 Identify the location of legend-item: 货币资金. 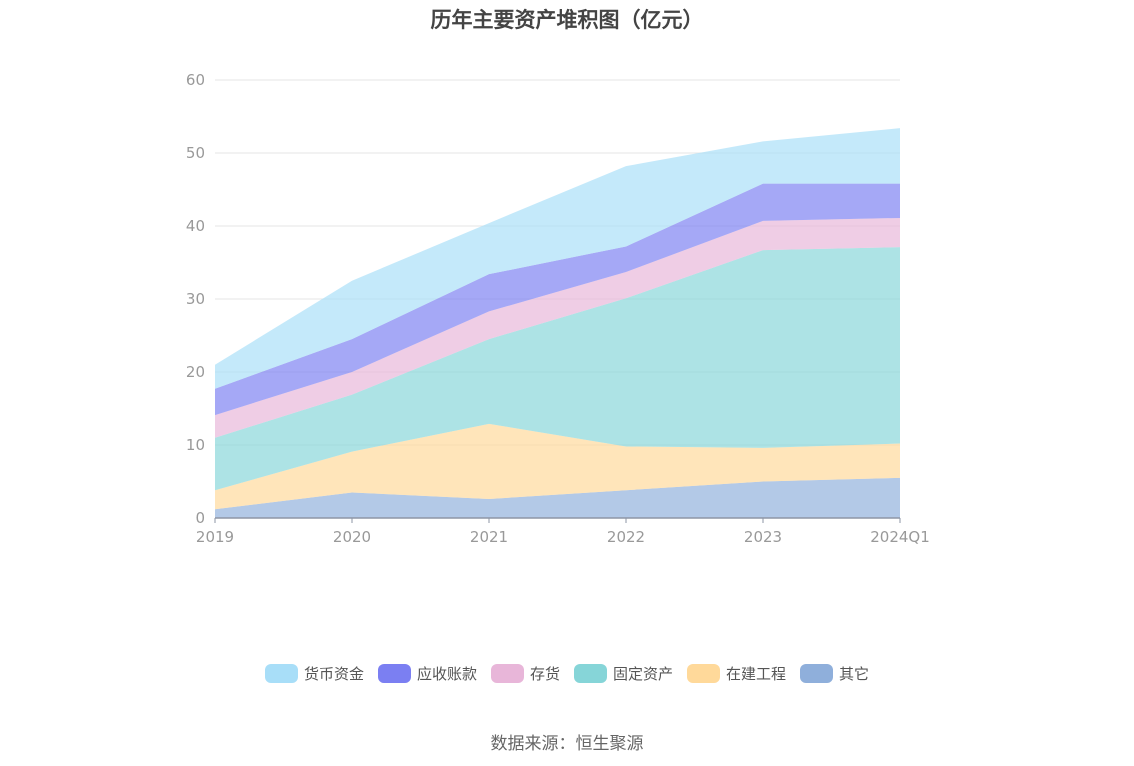
(314, 673).